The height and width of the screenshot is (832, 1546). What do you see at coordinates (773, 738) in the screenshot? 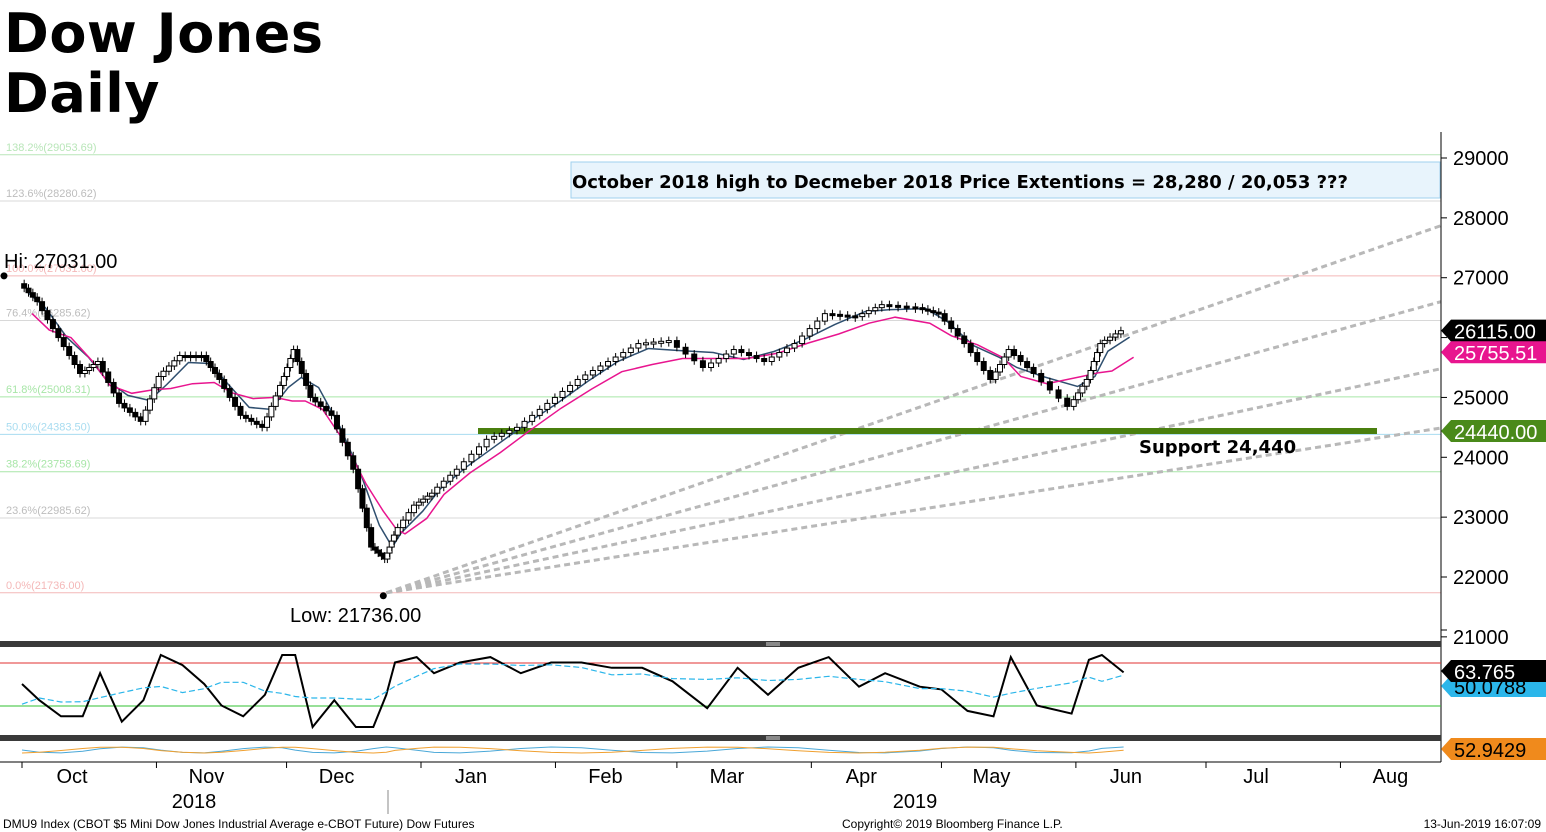
I see `panel-divider-2-grip` at bounding box center [773, 738].